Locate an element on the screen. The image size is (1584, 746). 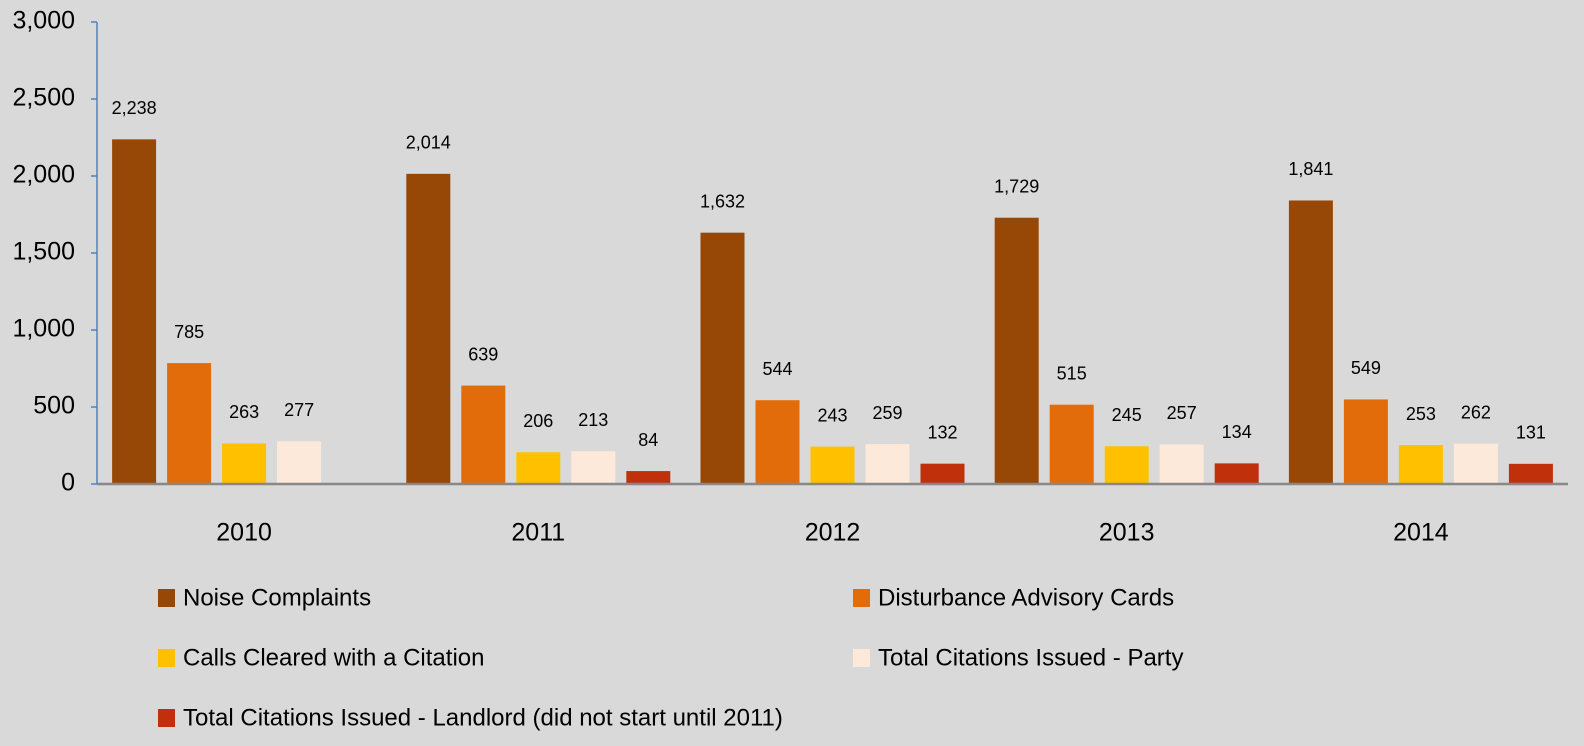
value-label: 253 is located at coordinates (1421, 414).